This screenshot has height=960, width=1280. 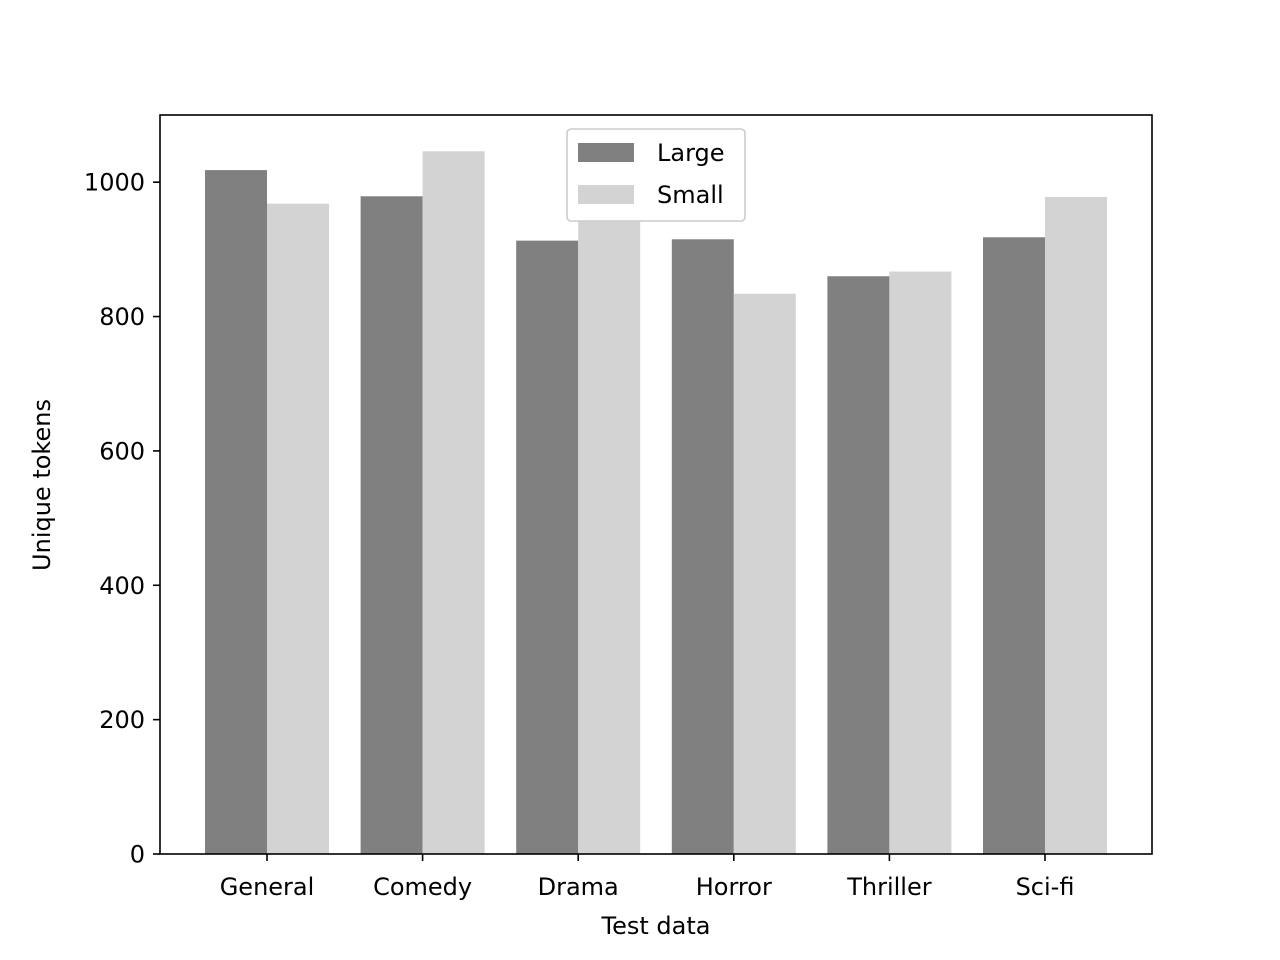 I want to click on y-tick-label-800: 800, so click(x=122, y=317).